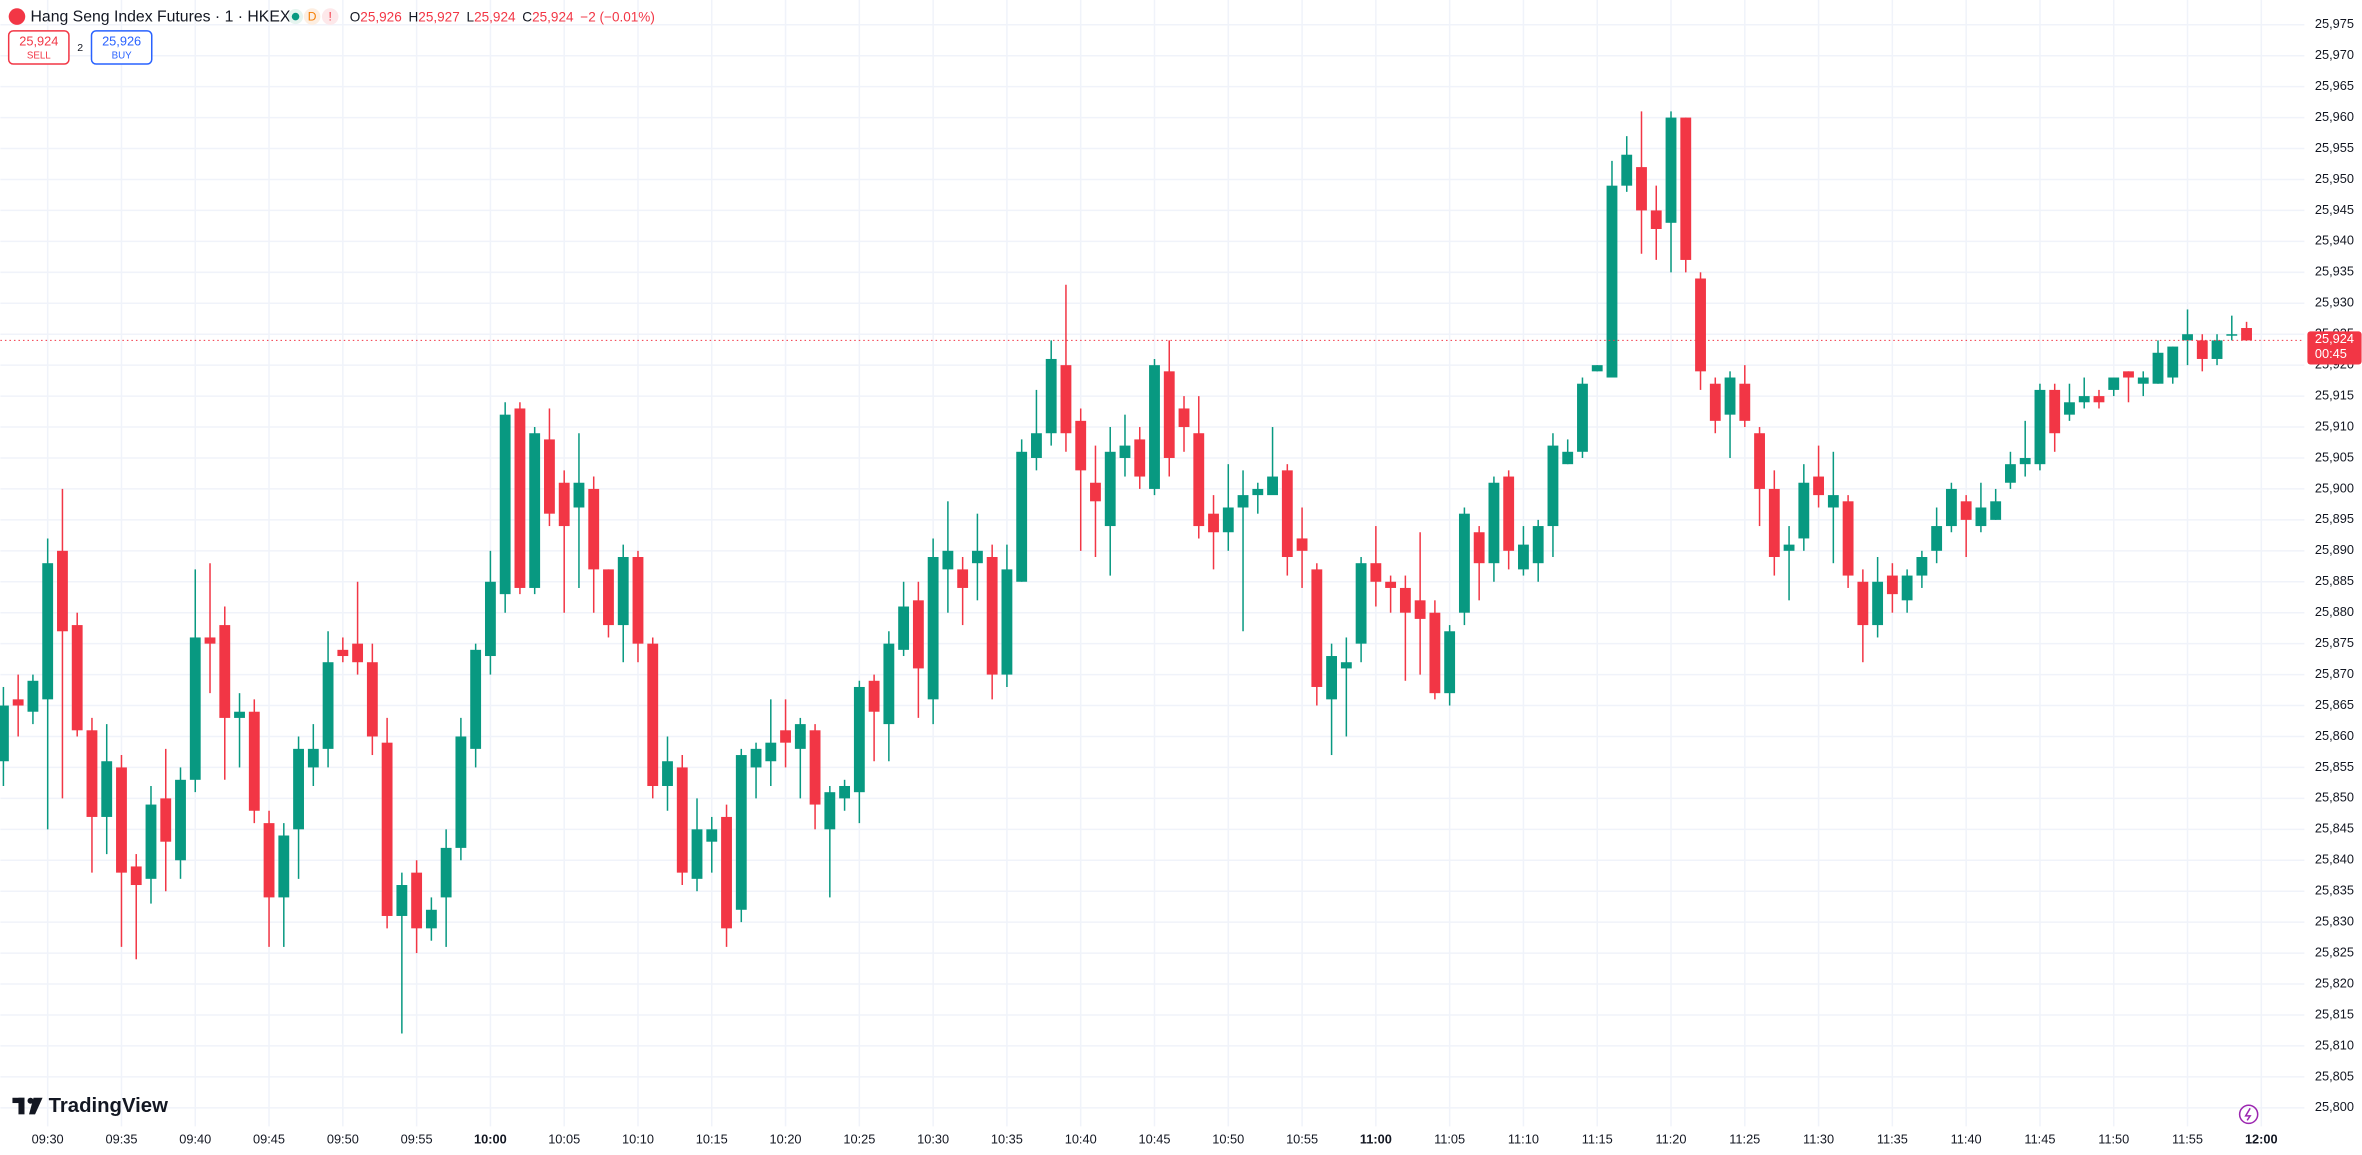 This screenshot has width=2362, height=1155. I want to click on alert-badge-text: !, so click(330, 17).